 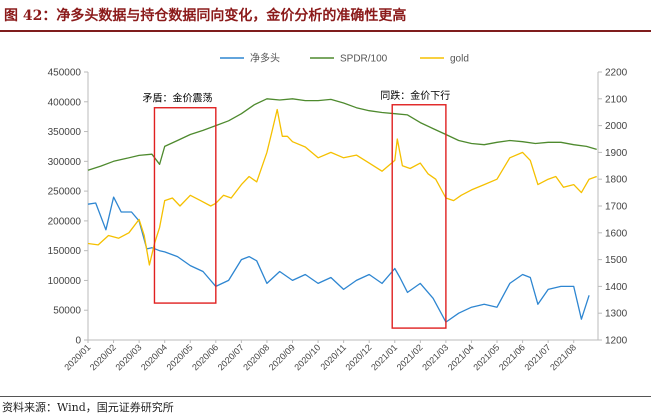 What do you see at coordinates (103, 357) in the screenshot?
I see `x-tick-label: 2020/02` at bounding box center [103, 357].